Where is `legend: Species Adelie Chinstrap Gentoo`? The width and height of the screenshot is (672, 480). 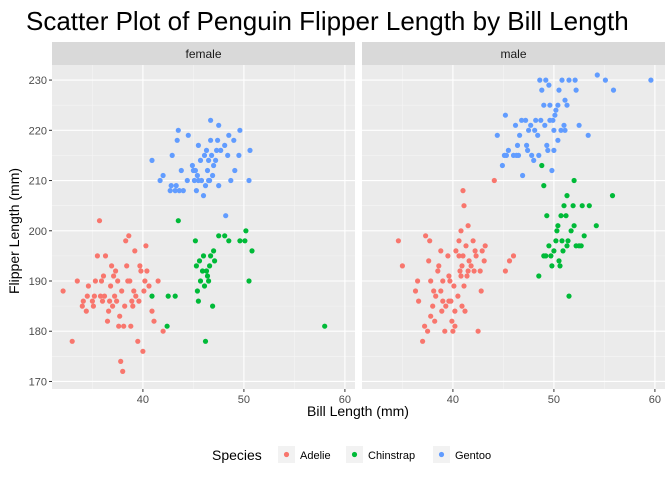 legend: Species Adelie Chinstrap Gentoo is located at coordinates (351, 454).